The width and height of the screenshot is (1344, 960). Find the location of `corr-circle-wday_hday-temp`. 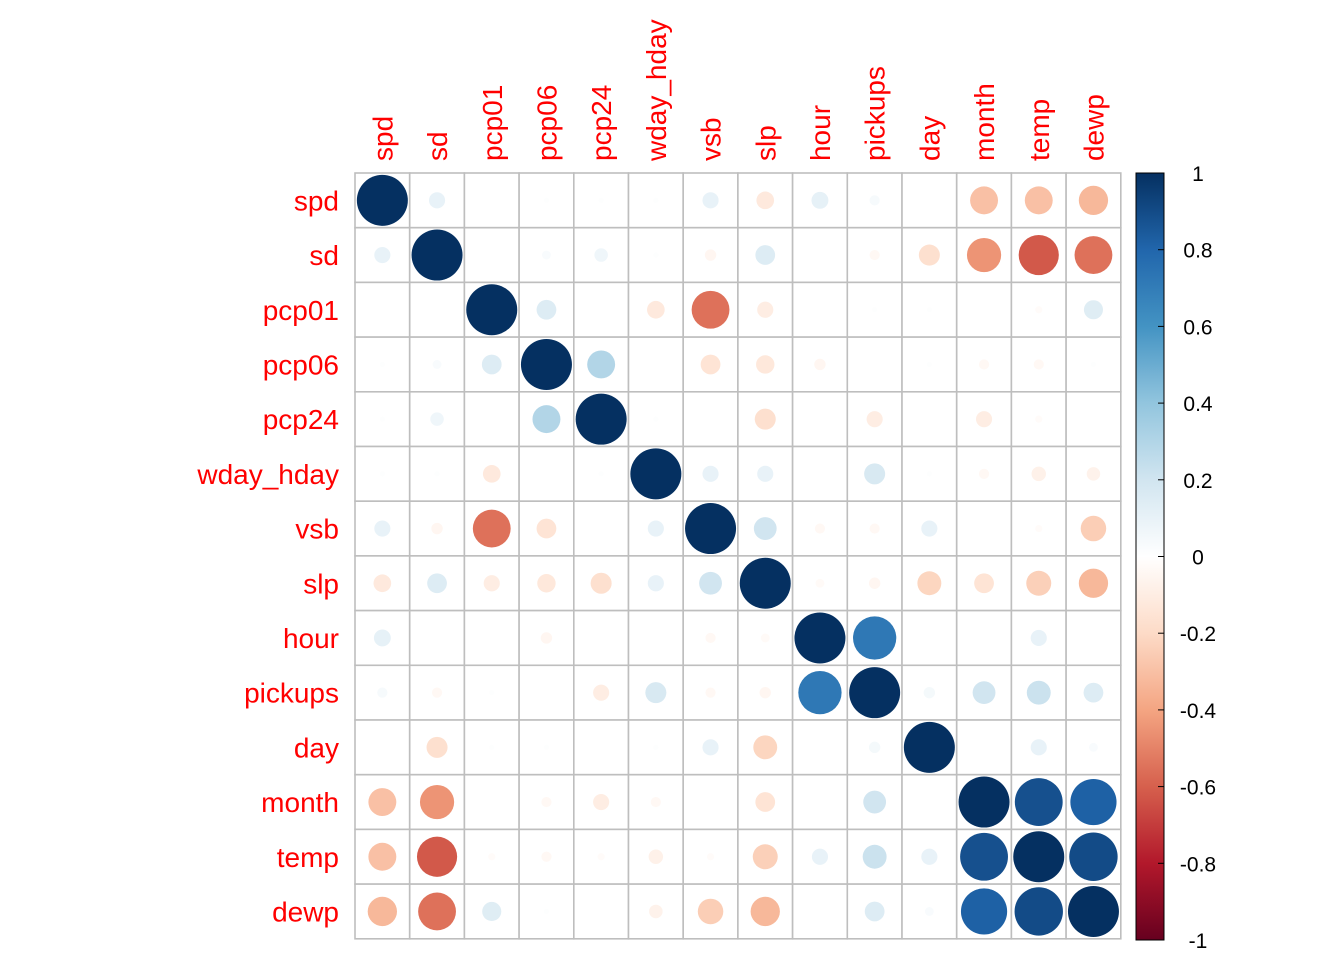

corr-circle-wday_hday-temp is located at coordinates (1038, 474).